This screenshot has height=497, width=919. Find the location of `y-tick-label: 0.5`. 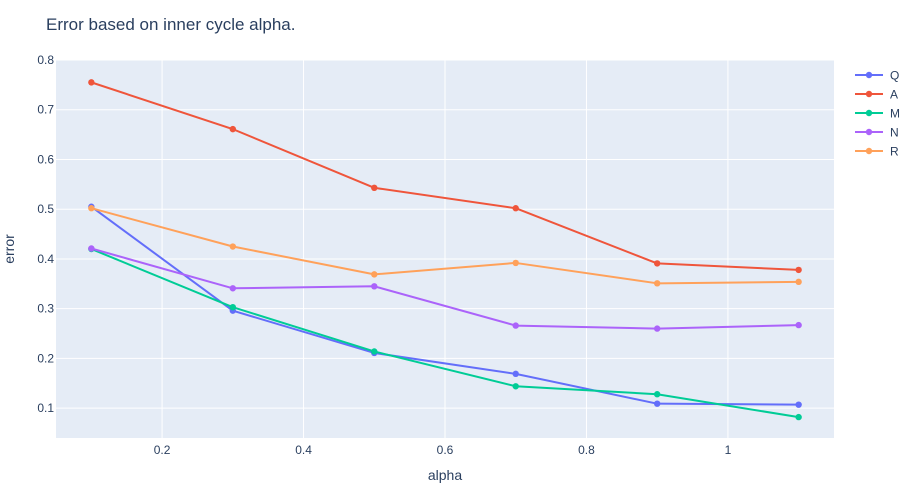

y-tick-label: 0.5 is located at coordinates (45, 209).